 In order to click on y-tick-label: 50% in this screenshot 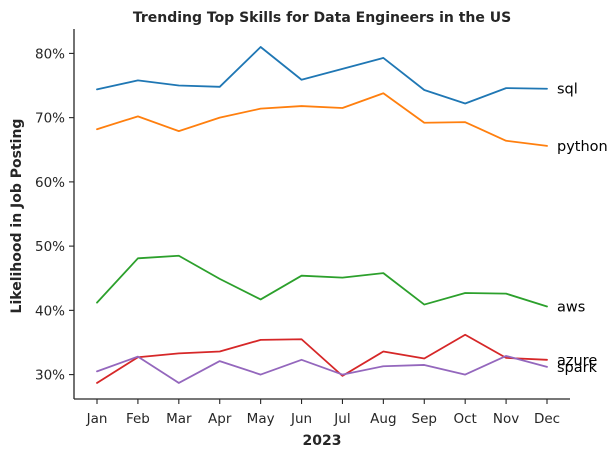, I will do `click(50, 247)`.